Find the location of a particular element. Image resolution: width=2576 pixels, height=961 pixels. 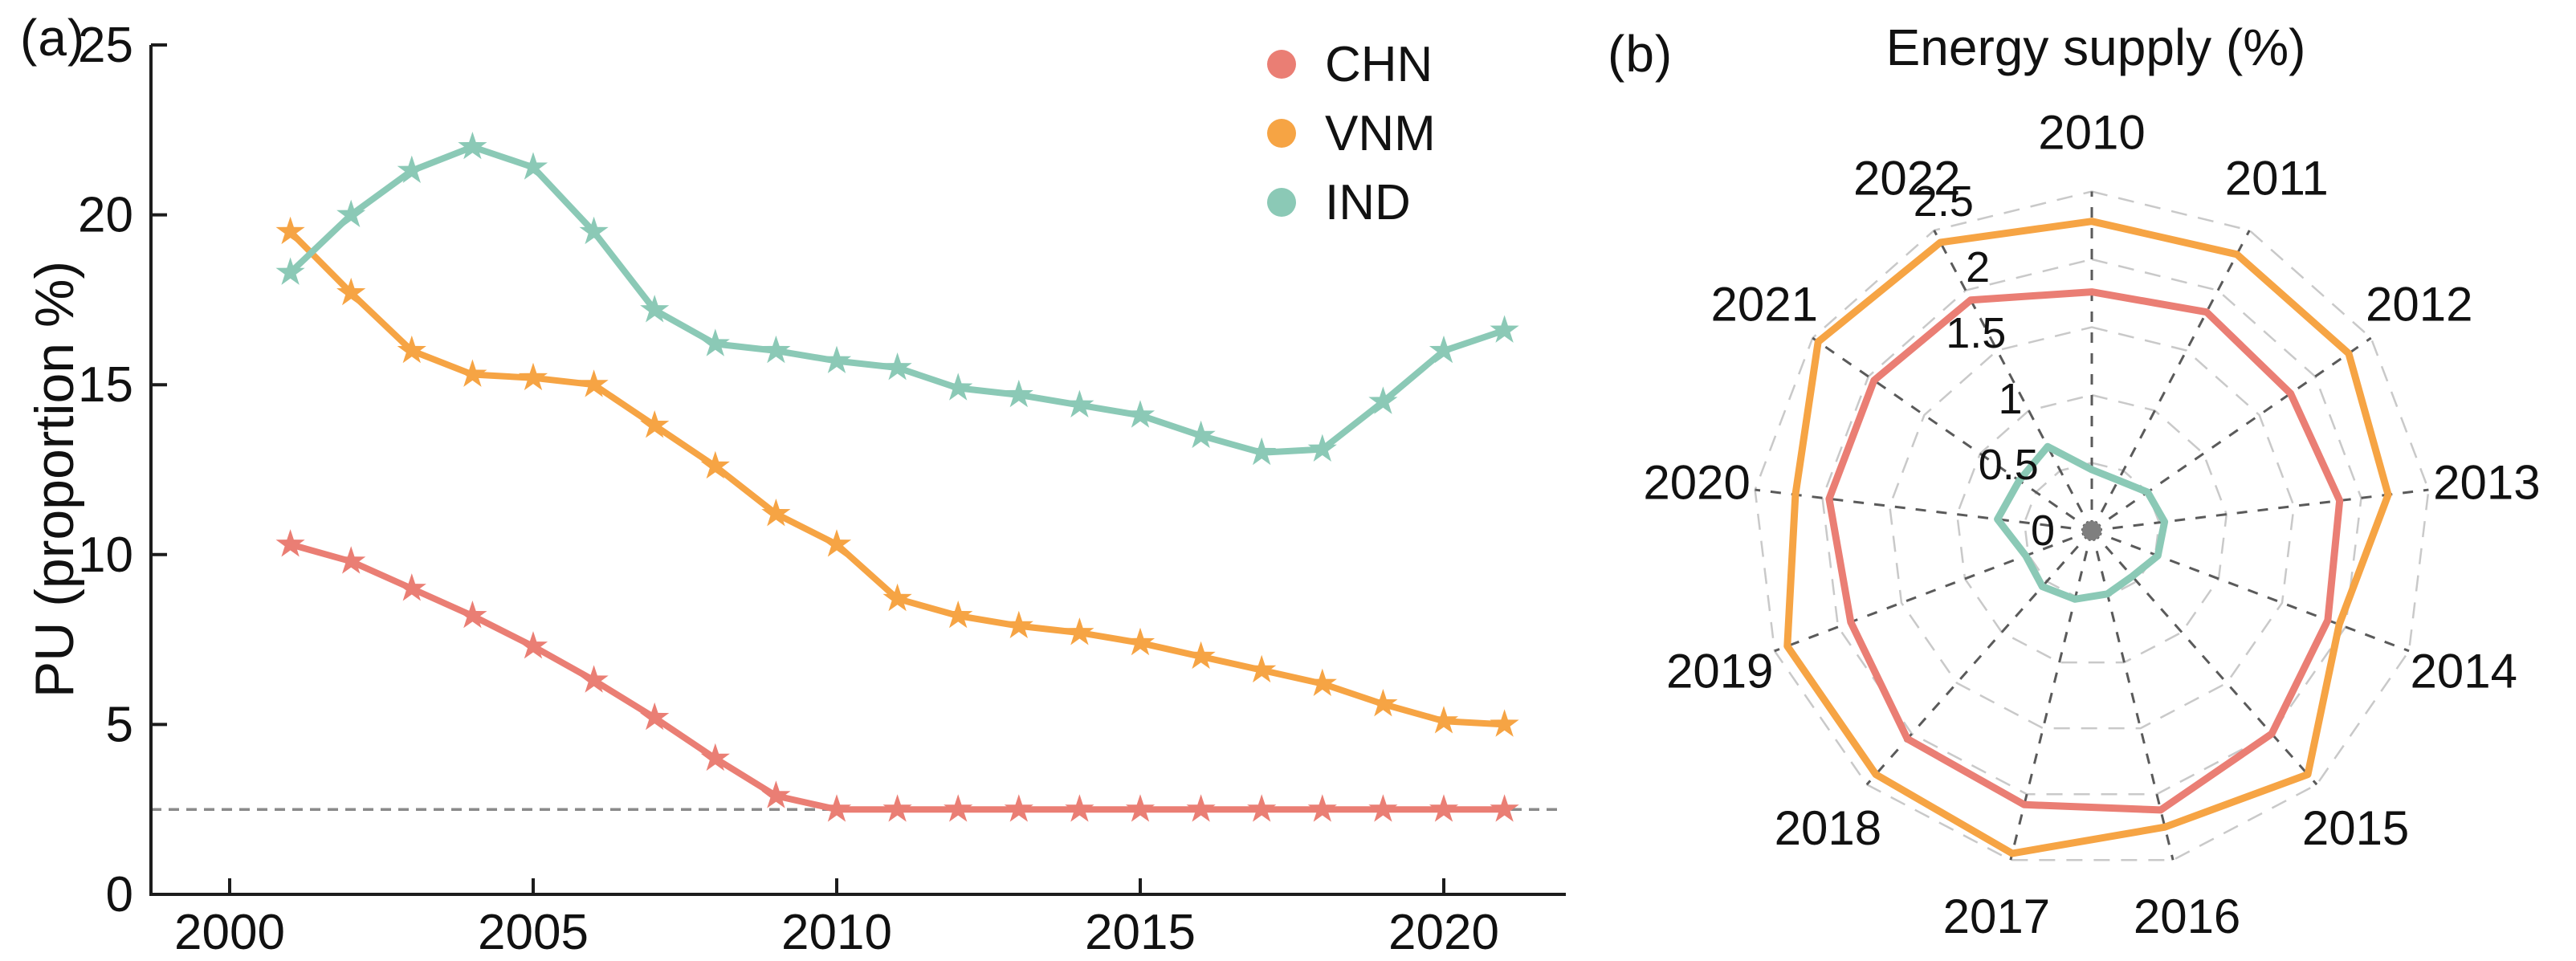

legend-item-vnm: VNM is located at coordinates (1351, 133).